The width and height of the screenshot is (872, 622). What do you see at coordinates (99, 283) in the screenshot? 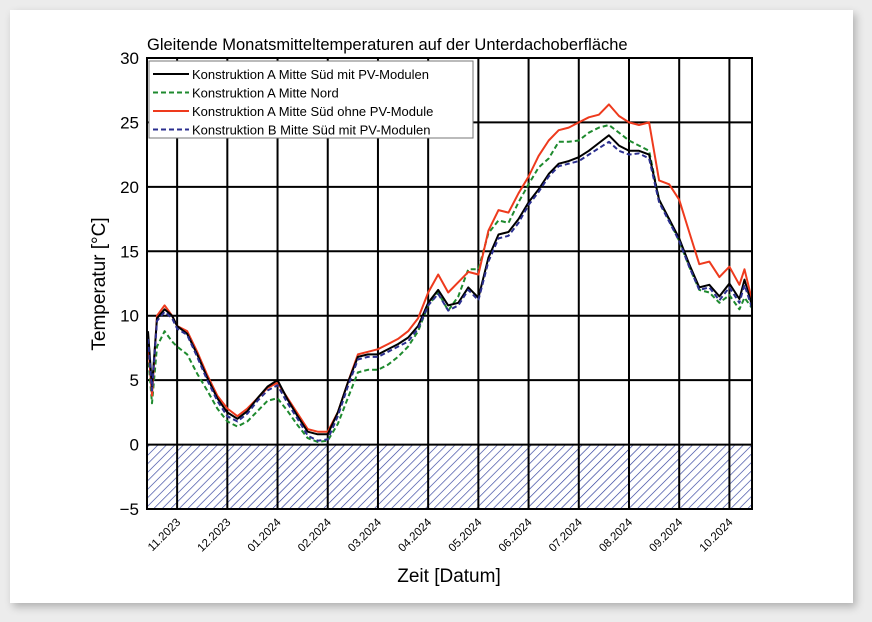
I see `y-axis-label: Temperatur [°C]` at bounding box center [99, 283].